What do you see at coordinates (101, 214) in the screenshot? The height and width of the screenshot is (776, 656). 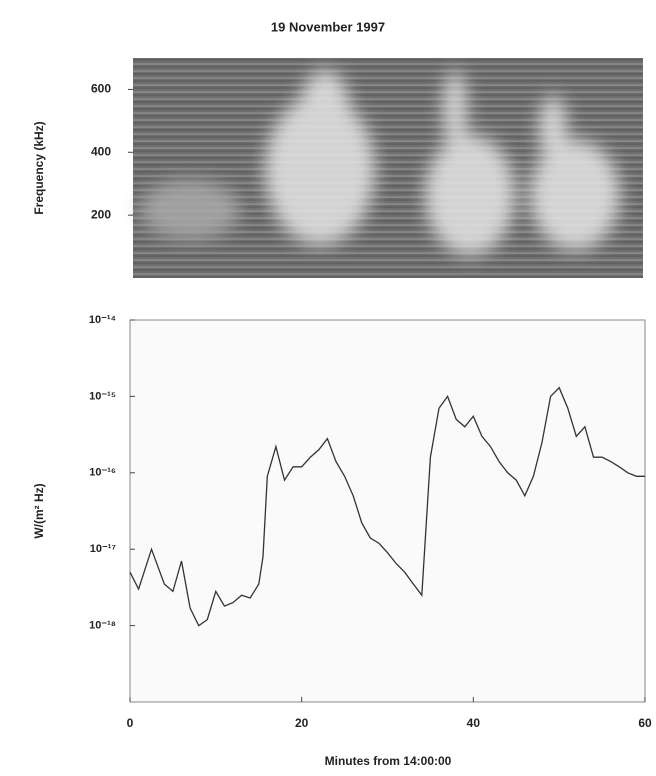 I see `y-tick-label: 200` at bounding box center [101, 214].